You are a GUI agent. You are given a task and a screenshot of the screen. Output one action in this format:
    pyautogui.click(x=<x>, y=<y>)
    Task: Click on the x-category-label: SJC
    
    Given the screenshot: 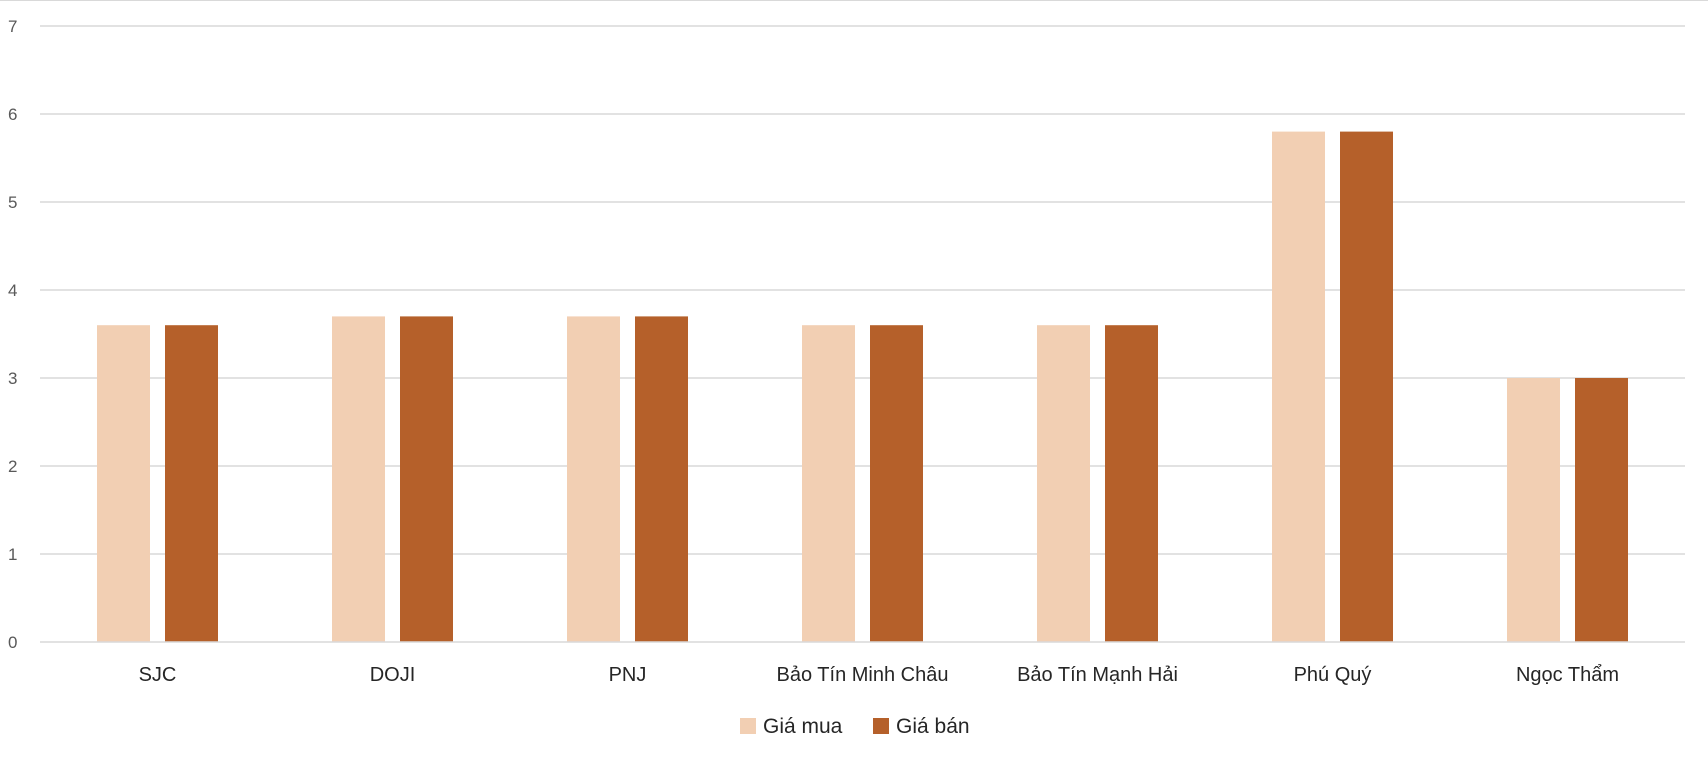 What is the action you would take?
    pyautogui.click(x=158, y=675)
    